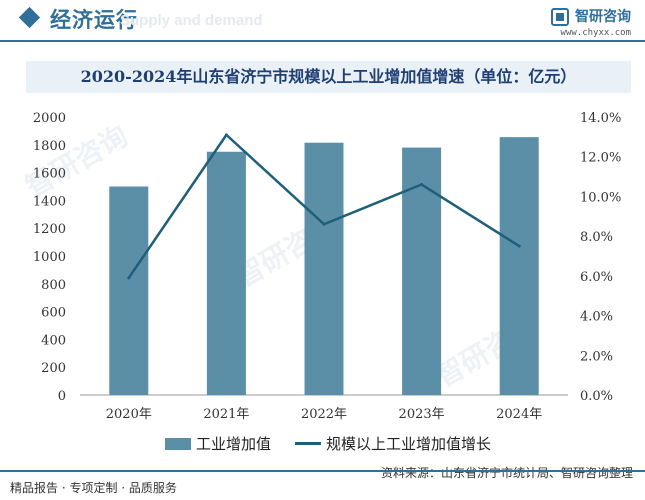 This screenshot has height=500, width=645. What do you see at coordinates (596, 356) in the screenshot?
I see `y-right-tick-label: 2.0%` at bounding box center [596, 356].